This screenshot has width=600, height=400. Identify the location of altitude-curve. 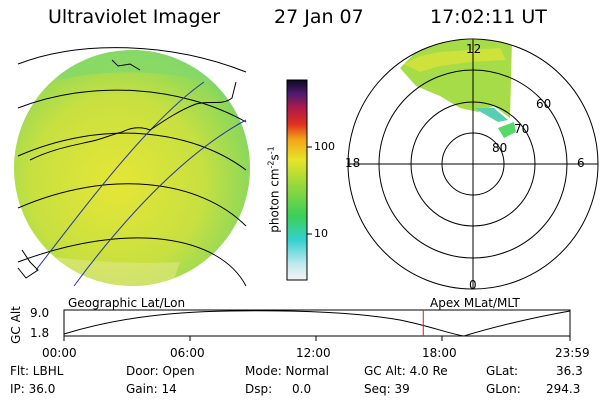
(317, 323).